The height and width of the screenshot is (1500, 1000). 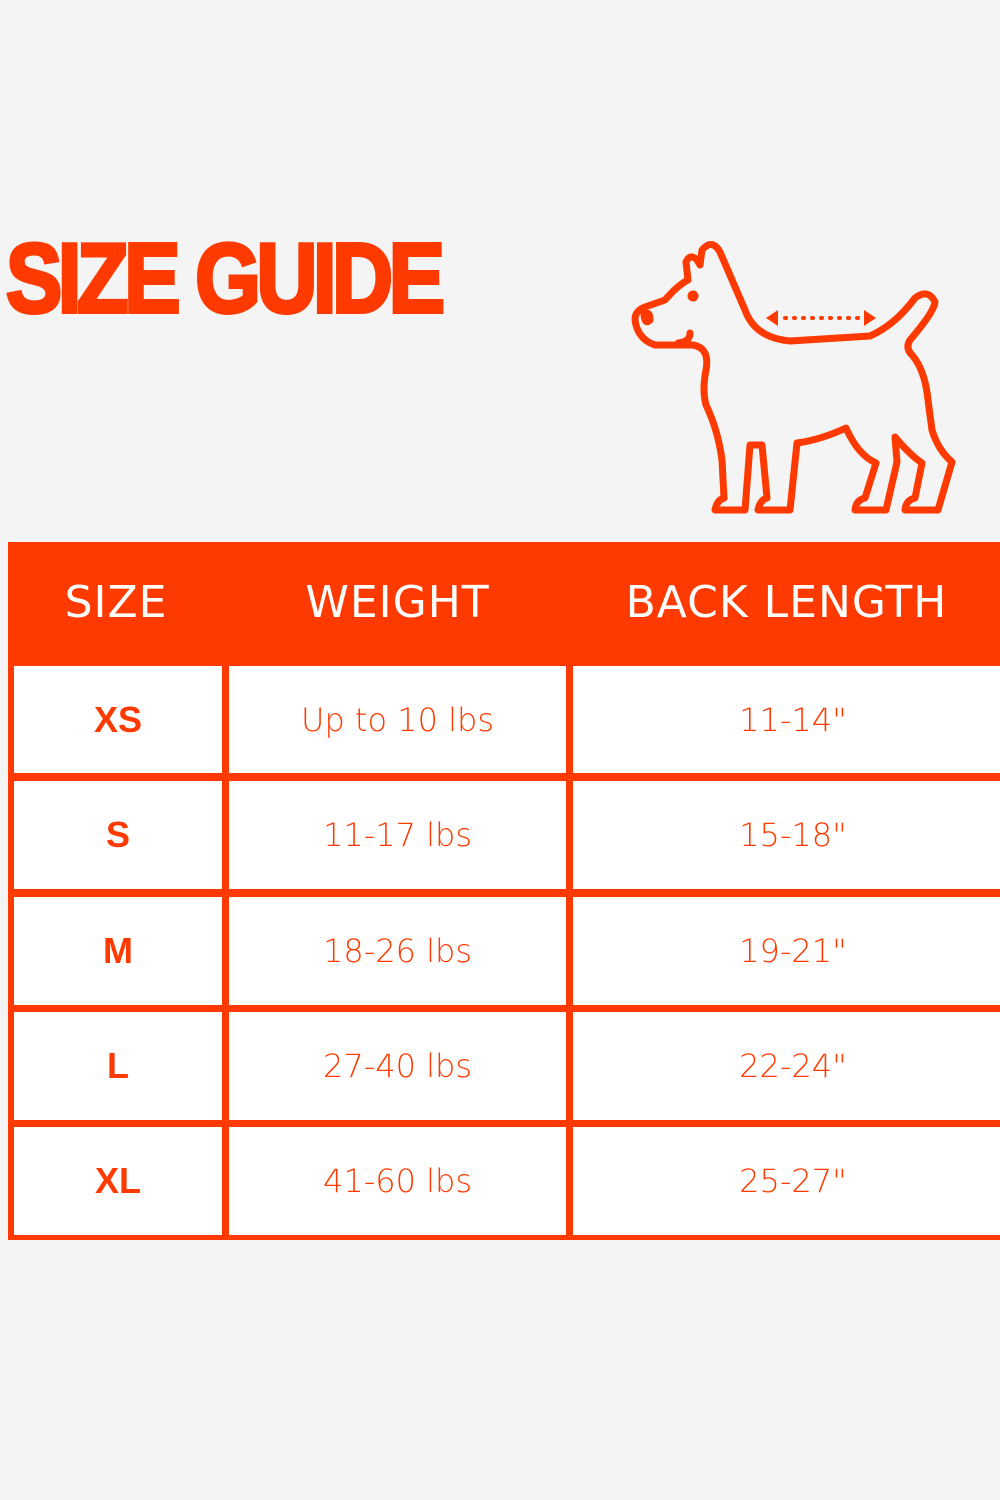 I want to click on cell-back-length: 15-18", so click(x=786, y=835).